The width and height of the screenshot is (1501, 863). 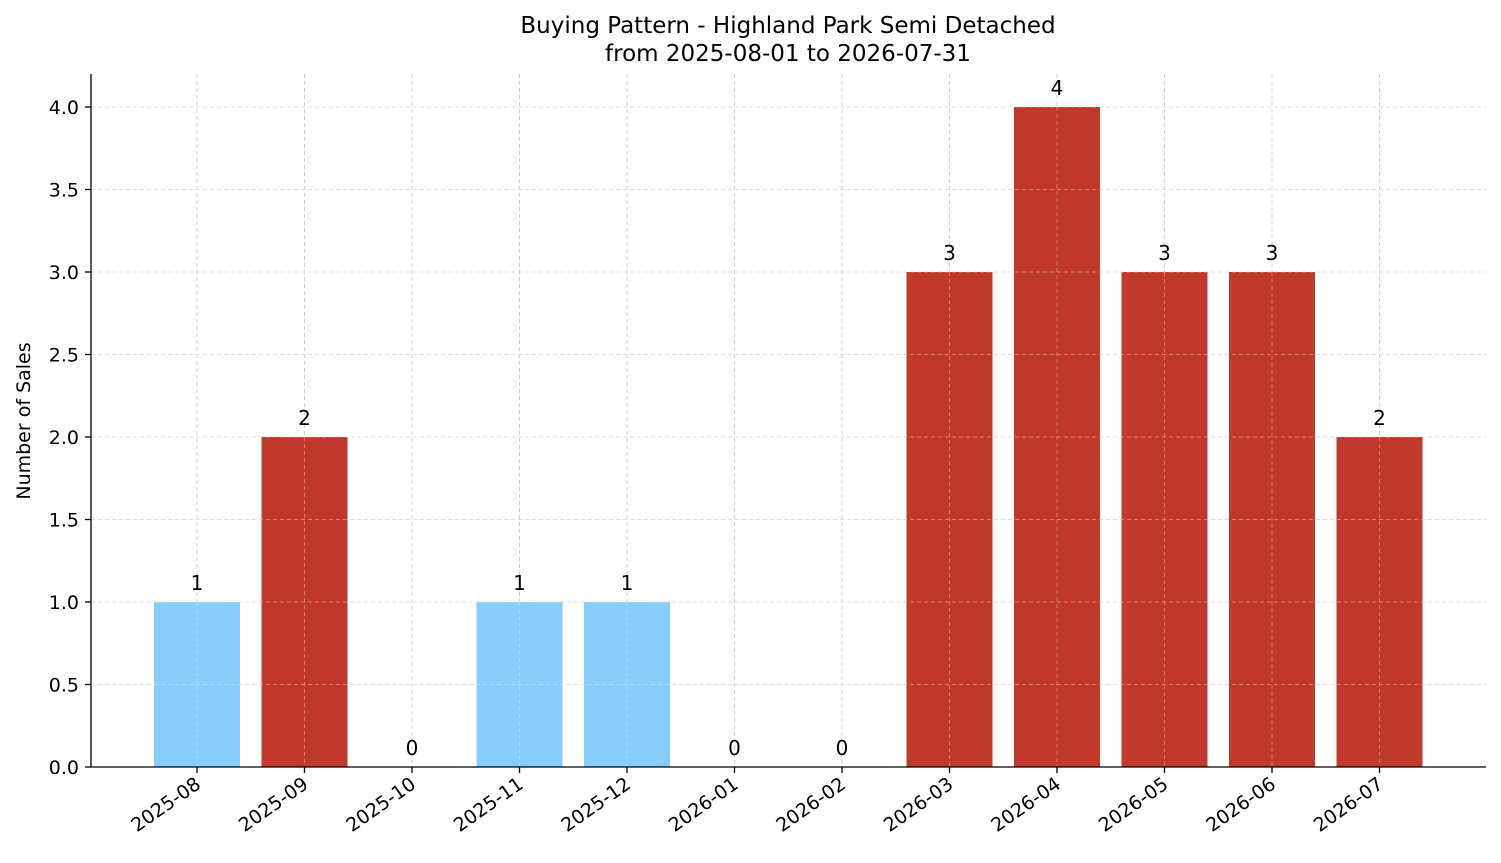 I want to click on x-tick-label: 2025-08, so click(x=166, y=805).